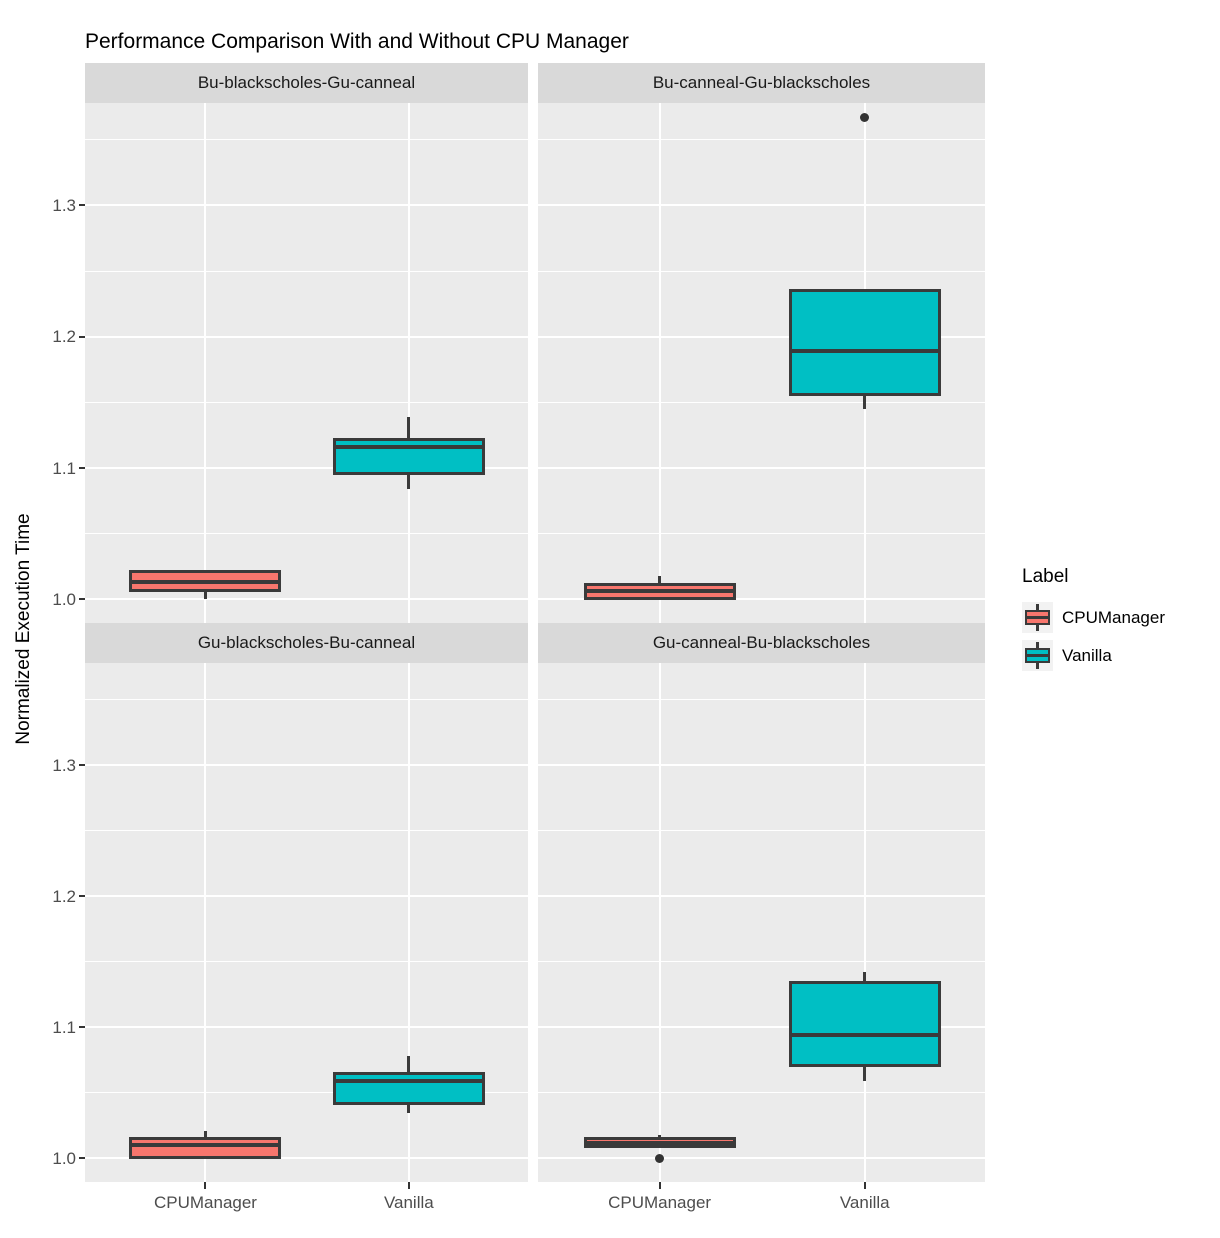 Image resolution: width=1220 pixels, height=1238 pixels. What do you see at coordinates (64, 1027) in the screenshot?
I see `y-tick-label: 1.1` at bounding box center [64, 1027].